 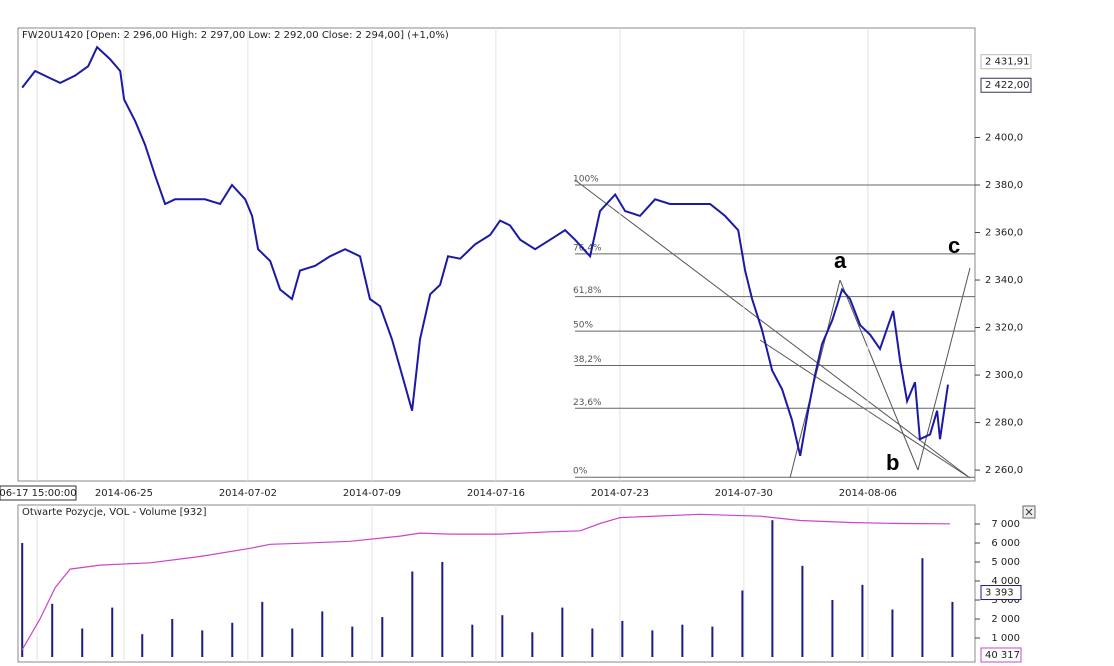 What do you see at coordinates (587, 360) in the screenshot?
I see `fib-label: 38,2%` at bounding box center [587, 360].